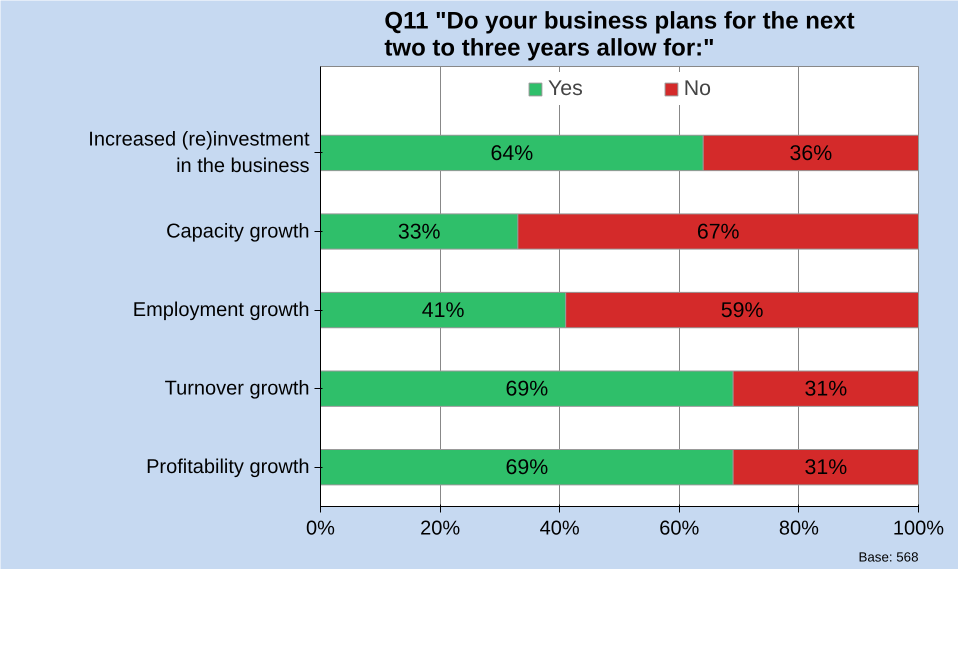 The height and width of the screenshot is (668, 963). I want to click on data-label: 59%, so click(742, 310).